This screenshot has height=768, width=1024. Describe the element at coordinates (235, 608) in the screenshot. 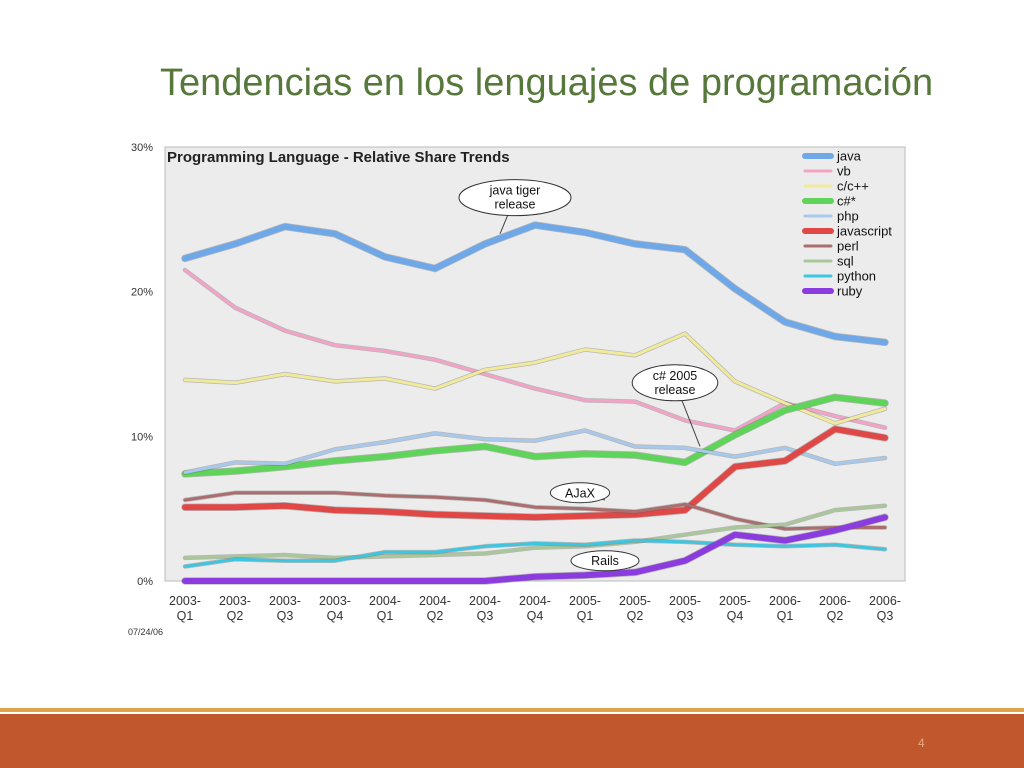

I see `x-tick-label: 2003-Q2` at that location.